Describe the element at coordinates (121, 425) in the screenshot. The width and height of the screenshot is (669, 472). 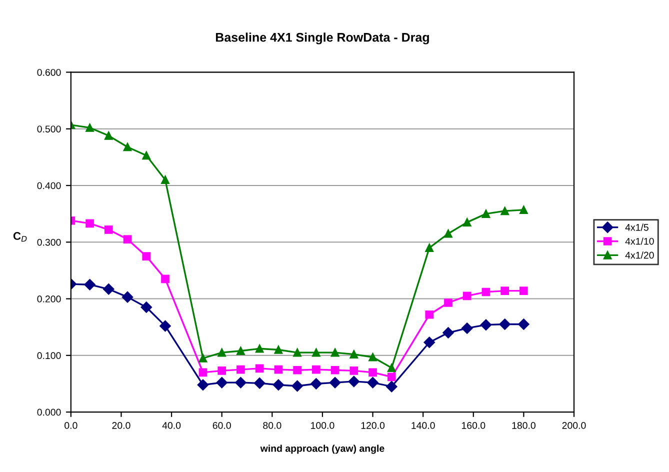
I see `x-tick-label: 20.0` at that location.